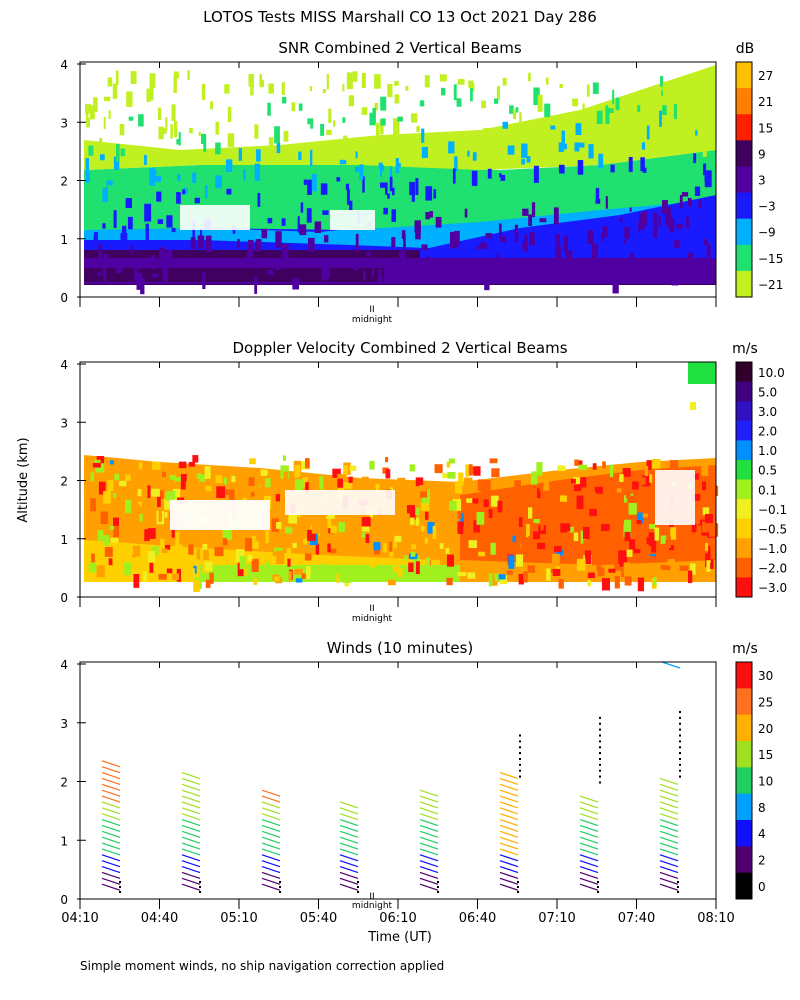 The height and width of the screenshot is (1000, 800). What do you see at coordinates (73, 481) in the screenshot?
I see `doppler-y-ticks: 0 1 2 3 4` at bounding box center [73, 481].